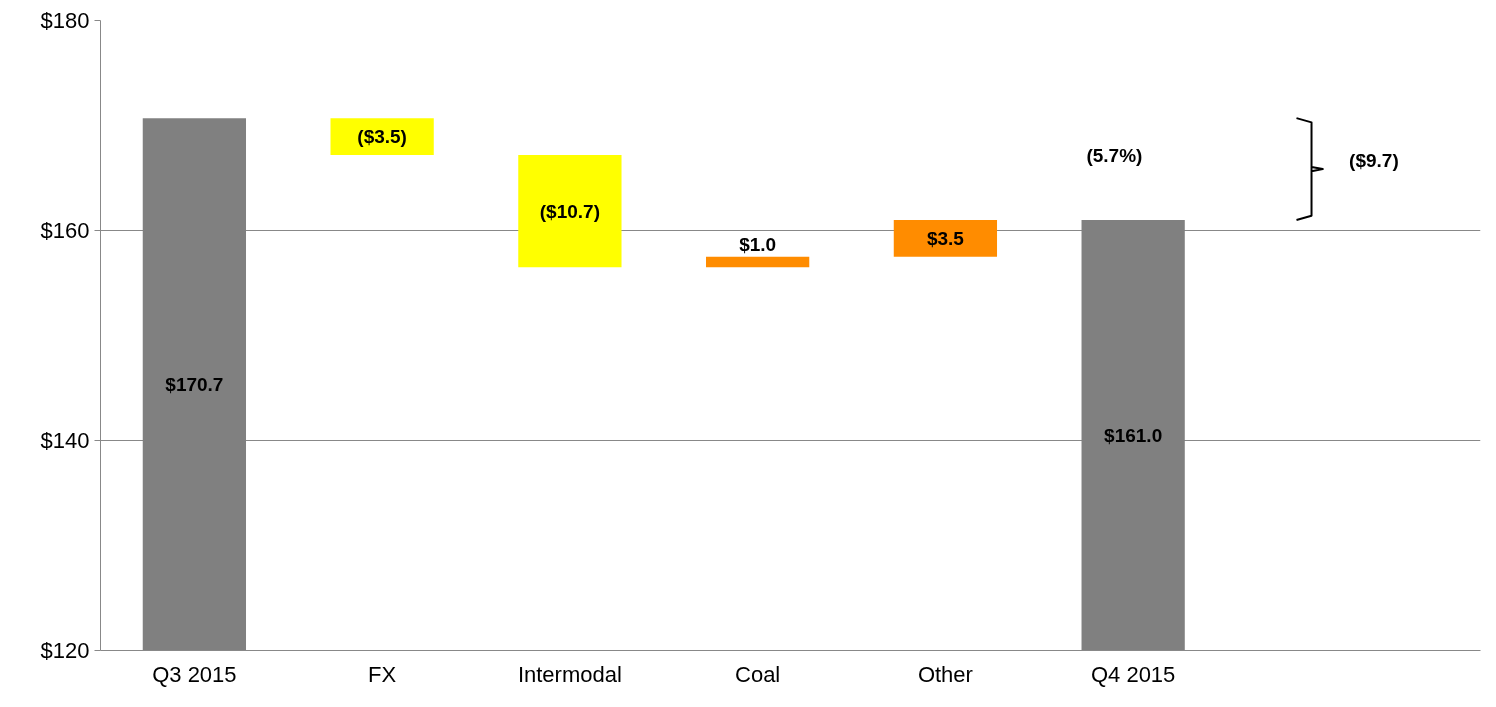 The width and height of the screenshot is (1496, 707). What do you see at coordinates (945, 674) in the screenshot?
I see `x-tick-label: Other` at bounding box center [945, 674].